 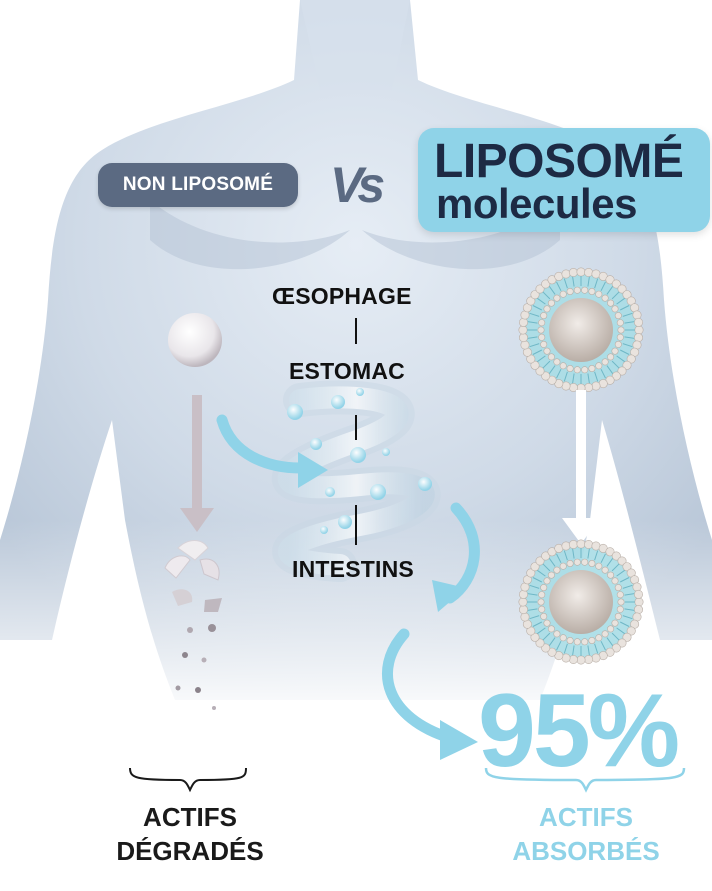 What do you see at coordinates (581, 467) in the screenshot?
I see `down-arrow-white` at bounding box center [581, 467].